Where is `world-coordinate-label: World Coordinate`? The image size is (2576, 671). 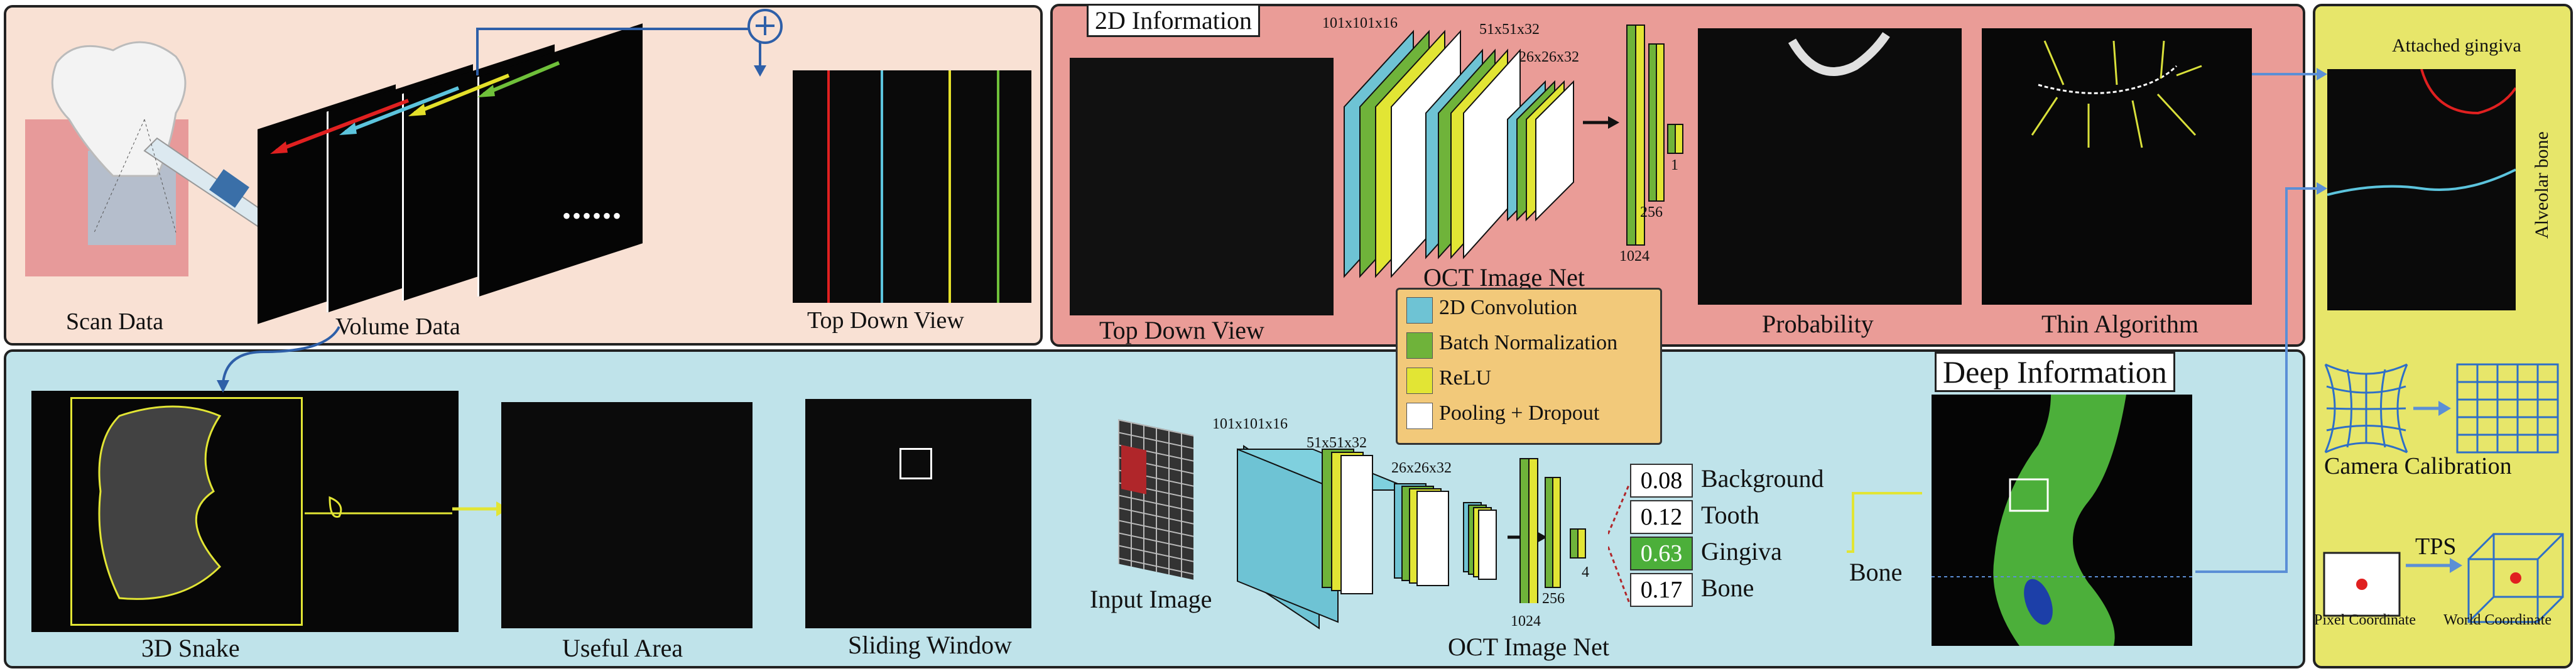
world-coordinate-label: World Coordinate is located at coordinates (2497, 620).